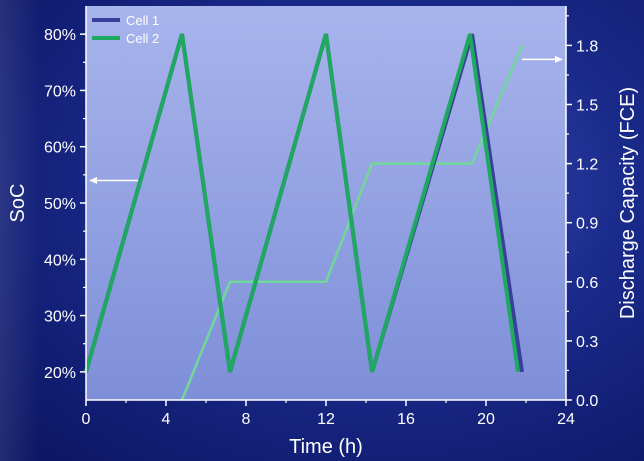  I want to click on y-right-tick-label: 0.6, so click(587, 283).